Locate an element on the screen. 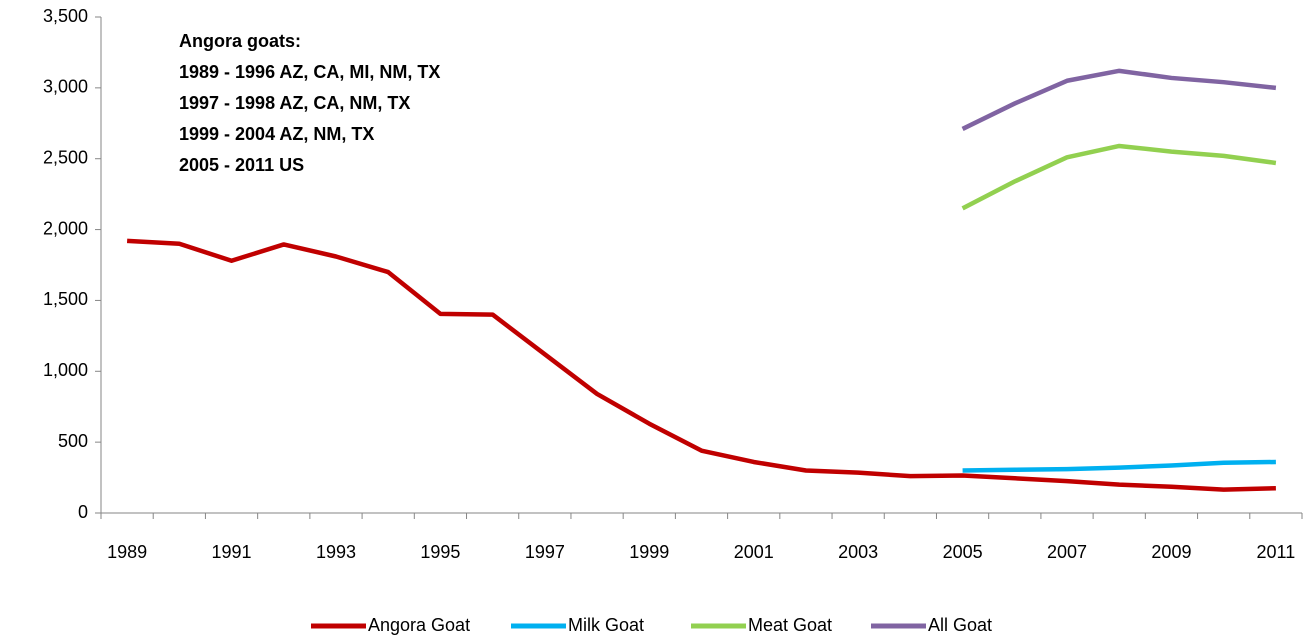 Image resolution: width=1312 pixels, height=640 pixels. legend-label: Milk Goat is located at coordinates (606, 625).